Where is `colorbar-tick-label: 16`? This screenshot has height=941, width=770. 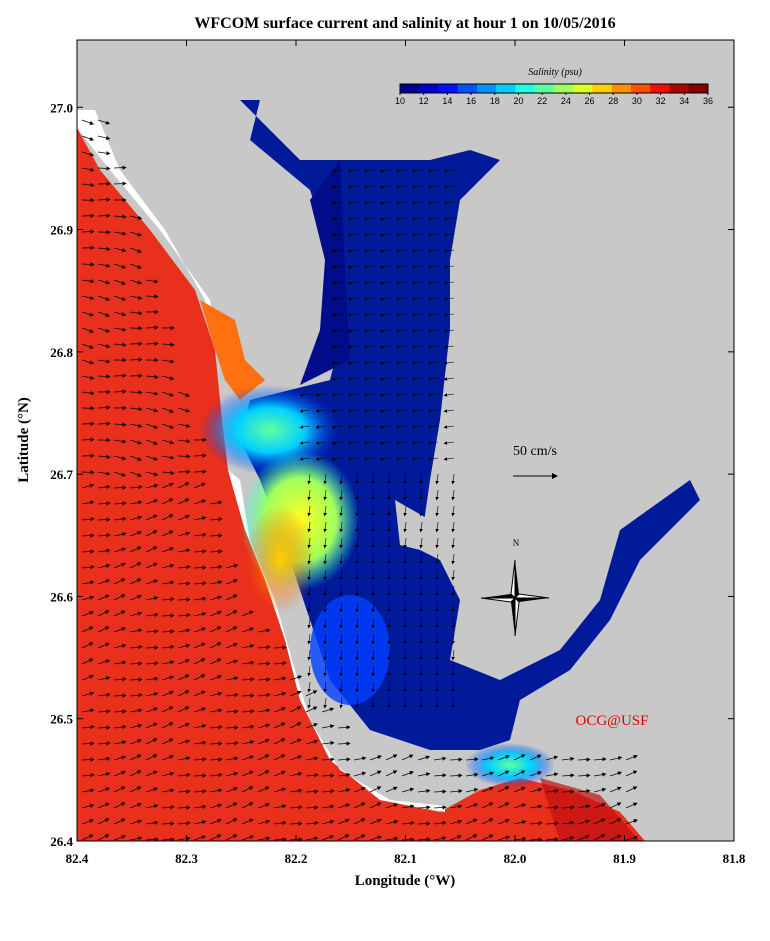
colorbar-tick-label: 16 is located at coordinates (471, 101).